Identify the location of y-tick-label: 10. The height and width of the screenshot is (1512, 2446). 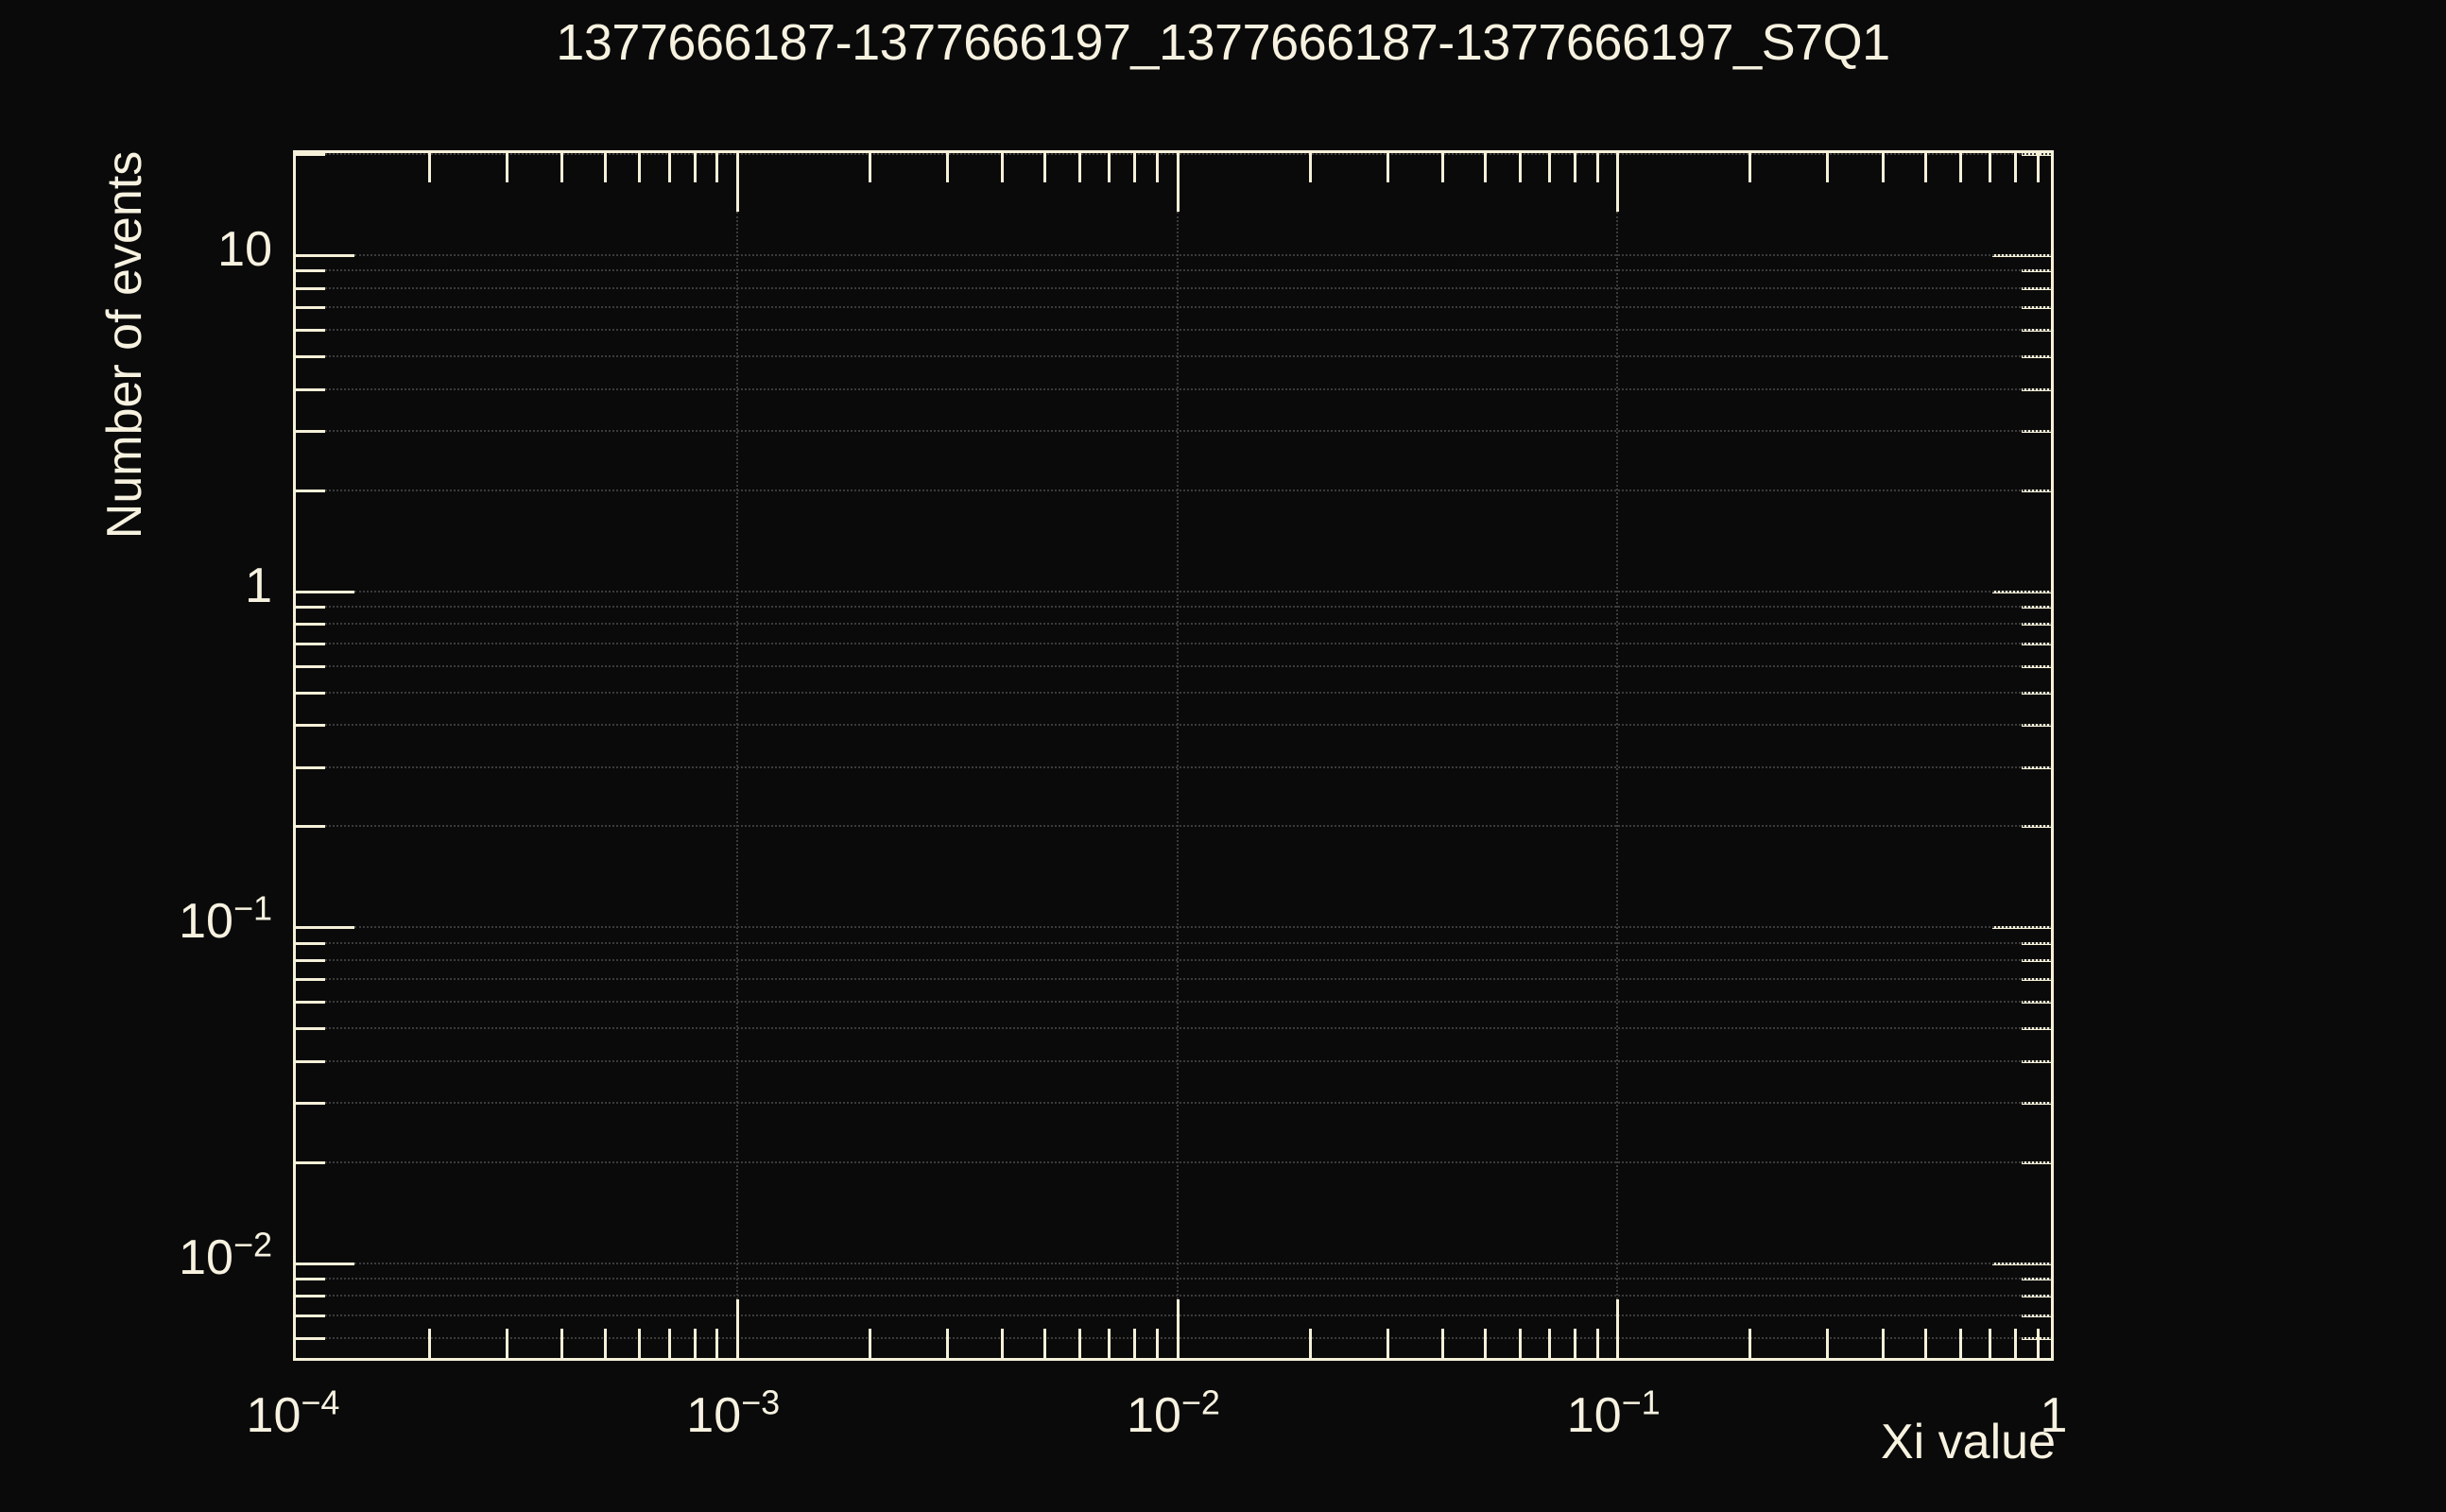
(245, 250).